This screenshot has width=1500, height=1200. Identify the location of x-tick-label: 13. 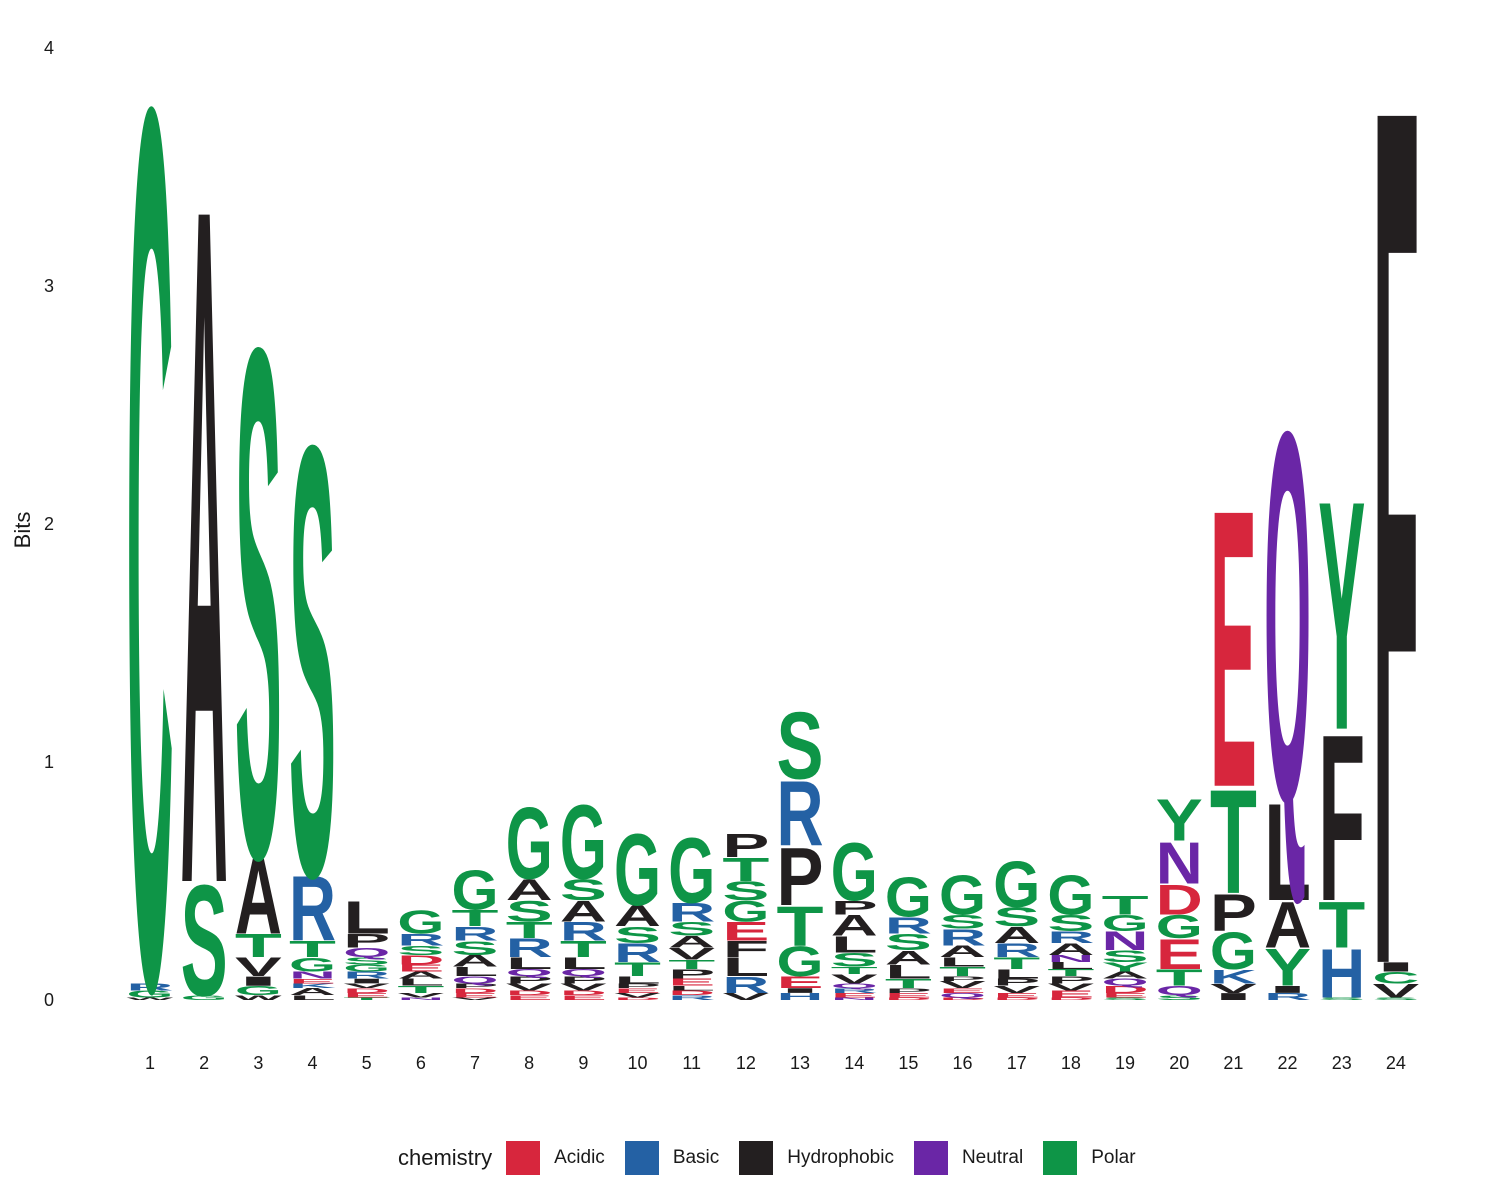
(800, 1063).